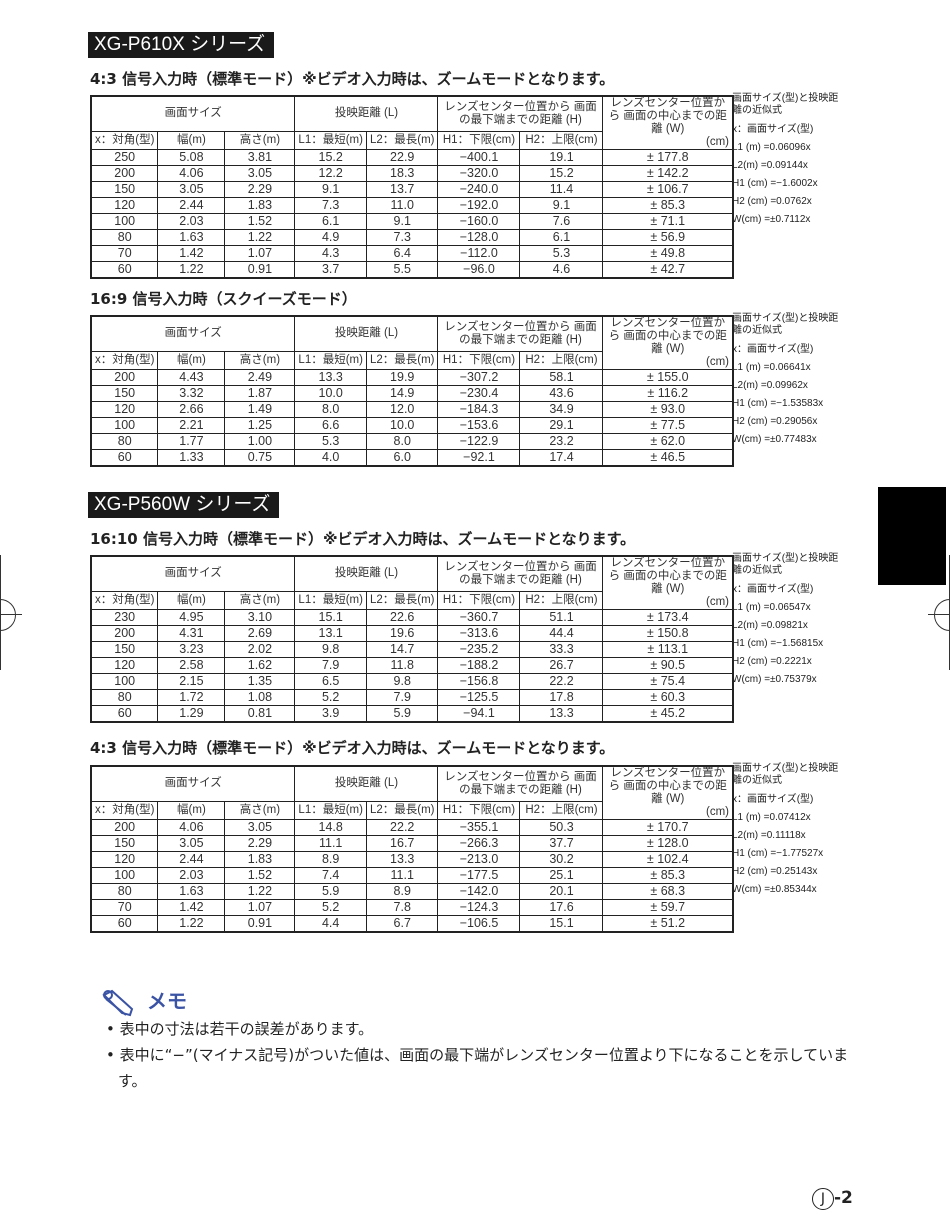  Describe the element at coordinates (412, 221) in the screenshot. I see `table-row: 100 2.03 1.52 6.1 9.1 −160.0 7.6 ± 71.1` at that location.